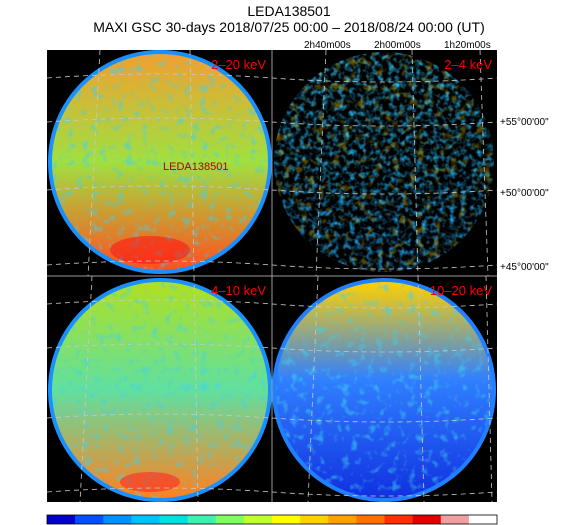 This screenshot has width=578, height=525. What do you see at coordinates (397, 45) in the screenshot?
I see `ra-tick-label: 2h00m00s` at bounding box center [397, 45].